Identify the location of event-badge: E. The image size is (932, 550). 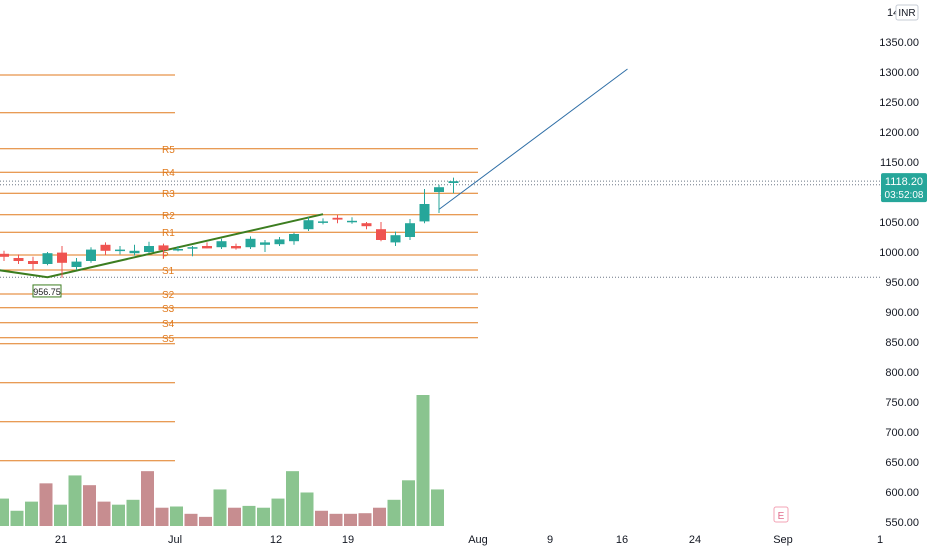
(781, 514).